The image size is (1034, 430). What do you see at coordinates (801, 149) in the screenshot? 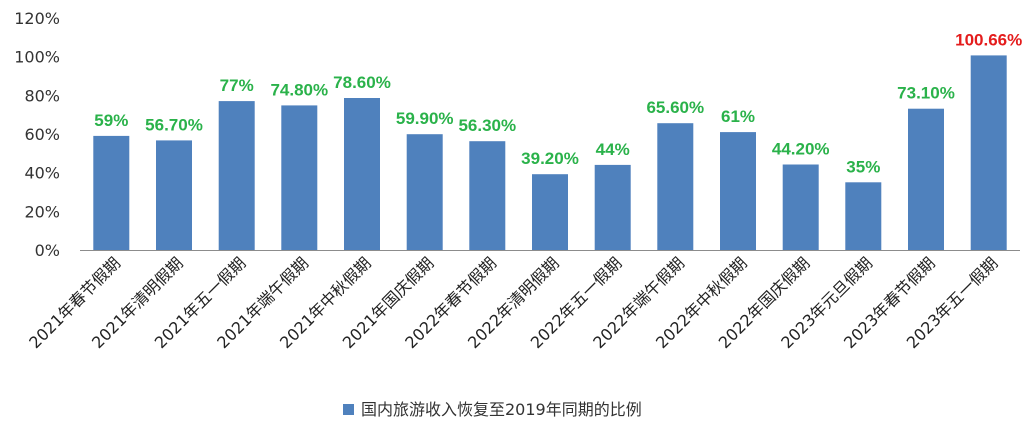
I see `data-label: 44.20%` at bounding box center [801, 149].